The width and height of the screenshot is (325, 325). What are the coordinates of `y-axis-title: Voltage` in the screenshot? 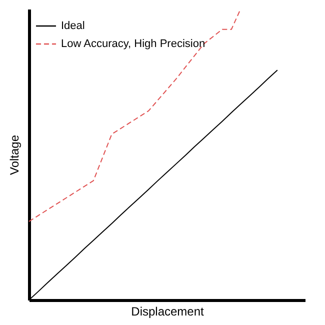 It's located at (15, 155).